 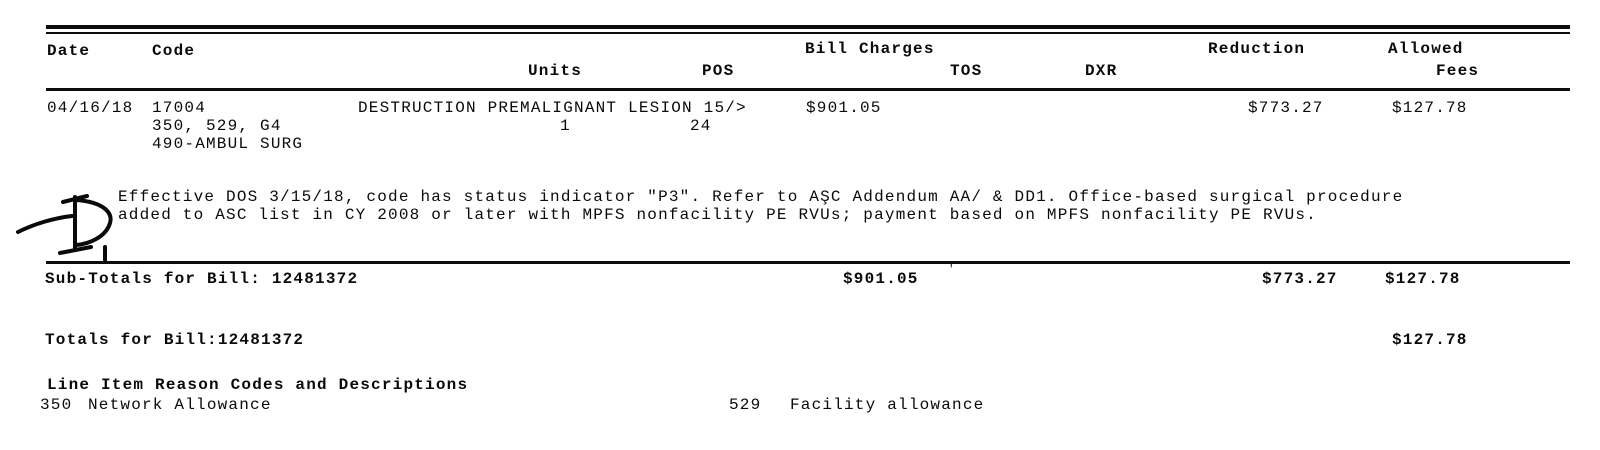 What do you see at coordinates (217, 126) in the screenshot?
I see `line-item-reason-codes: 350, 529, G4` at bounding box center [217, 126].